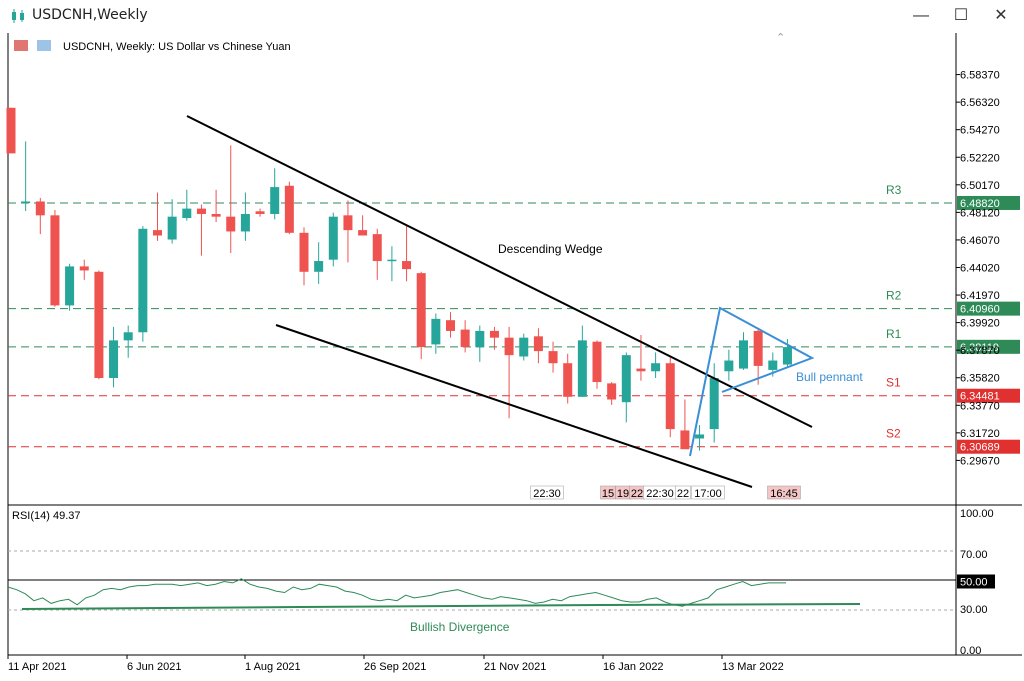 This screenshot has height=681, width=1024. I want to click on time-tick-label: 21 Nov 2021, so click(515, 667).